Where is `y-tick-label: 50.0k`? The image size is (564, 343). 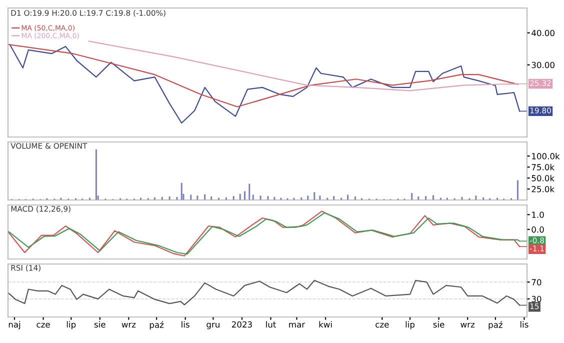 y-tick-label: 50.0k is located at coordinates (543, 178).